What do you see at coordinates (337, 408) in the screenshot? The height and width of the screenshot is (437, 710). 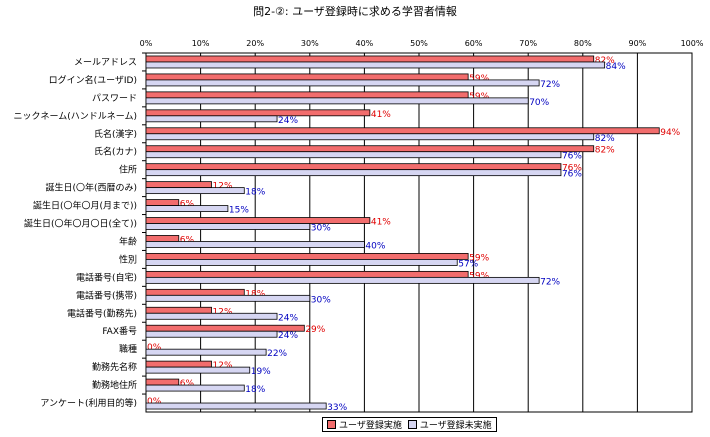 I see `data-label-not-implemented: 33%` at bounding box center [337, 408].